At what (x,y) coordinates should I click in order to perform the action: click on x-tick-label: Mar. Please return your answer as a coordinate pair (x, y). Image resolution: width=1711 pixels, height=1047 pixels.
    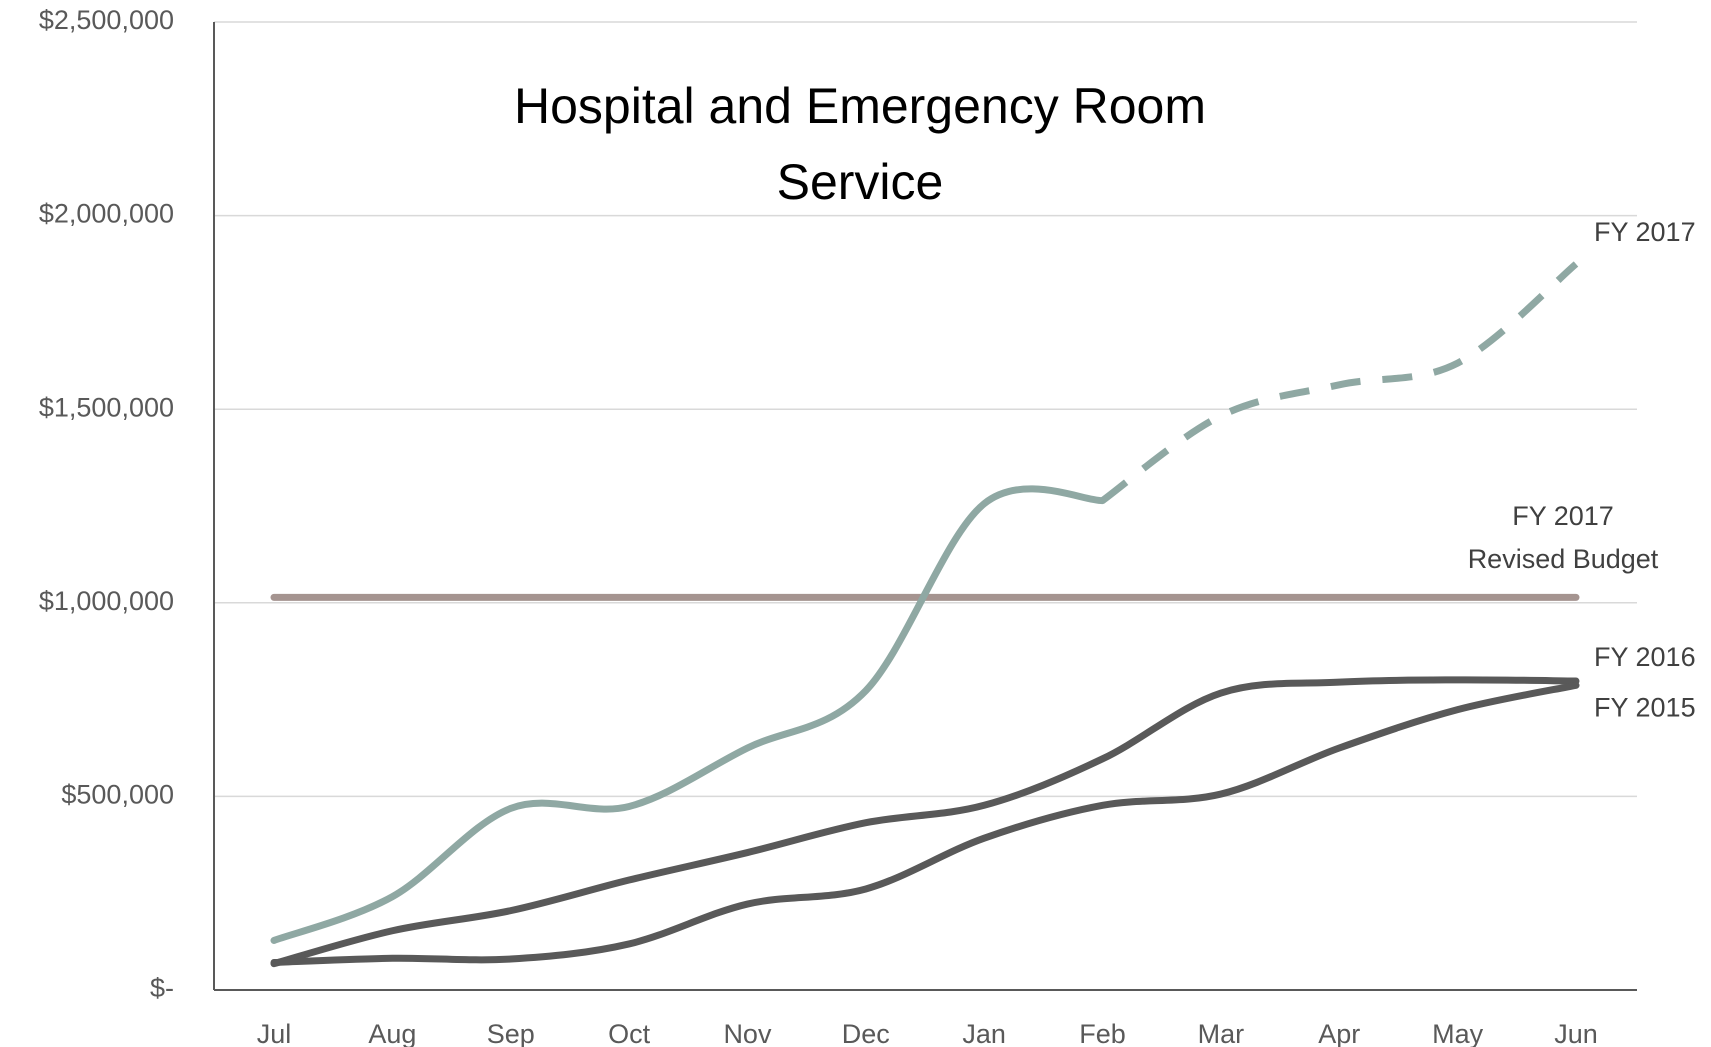
    Looking at the image, I should click on (1221, 1033).